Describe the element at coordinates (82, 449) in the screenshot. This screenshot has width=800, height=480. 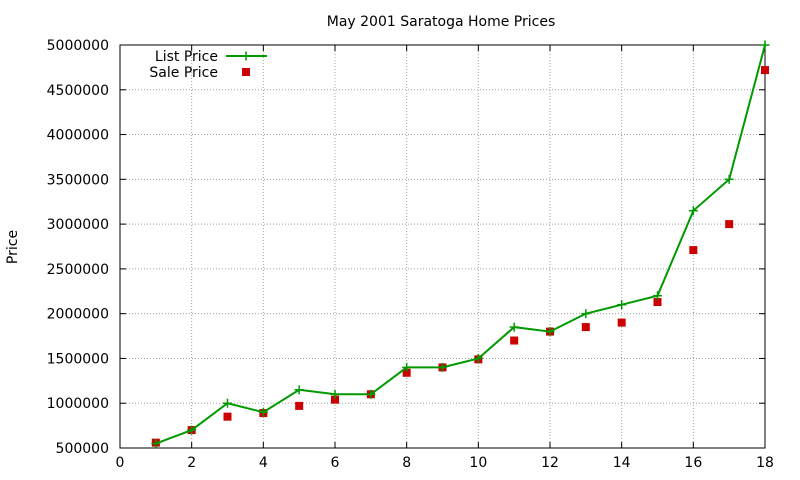
I see `y-tick-label: 500000` at that location.